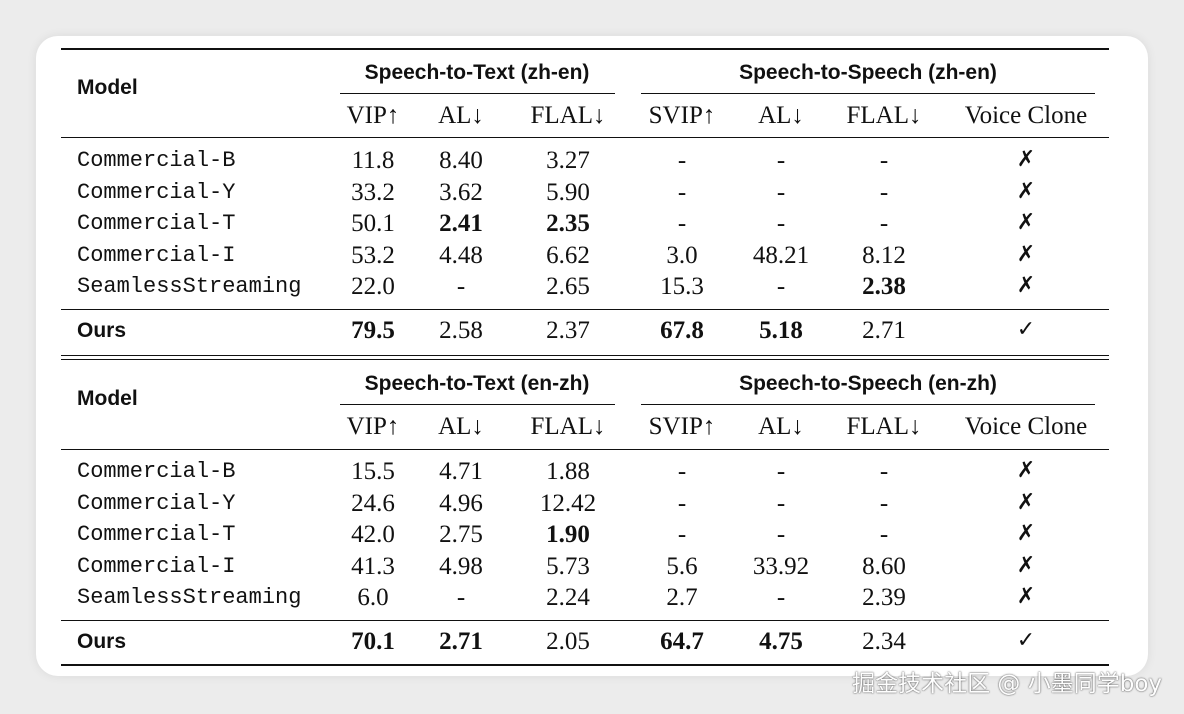  I want to click on table-1-header-rule, so click(585, 449).